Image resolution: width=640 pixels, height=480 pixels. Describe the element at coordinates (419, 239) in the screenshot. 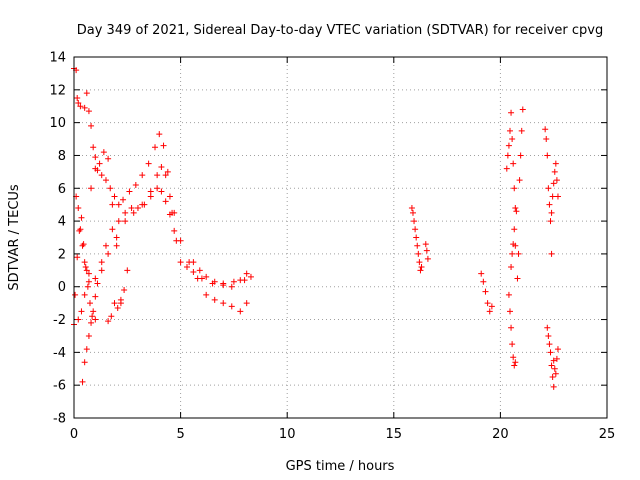

I see `series-track-h` at that location.